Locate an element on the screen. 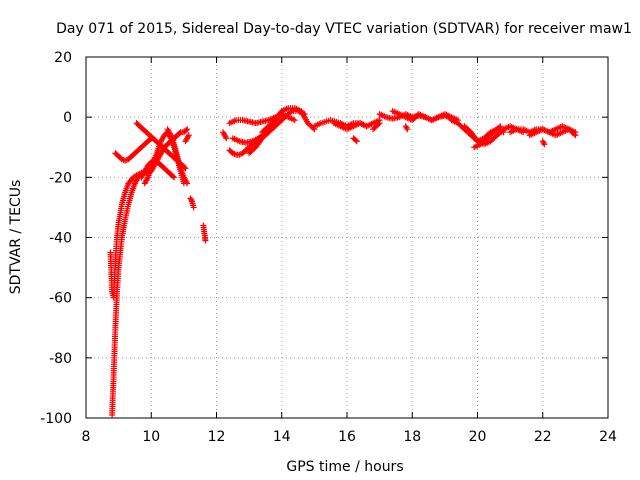  x-tick-label: 18 is located at coordinates (412, 437).